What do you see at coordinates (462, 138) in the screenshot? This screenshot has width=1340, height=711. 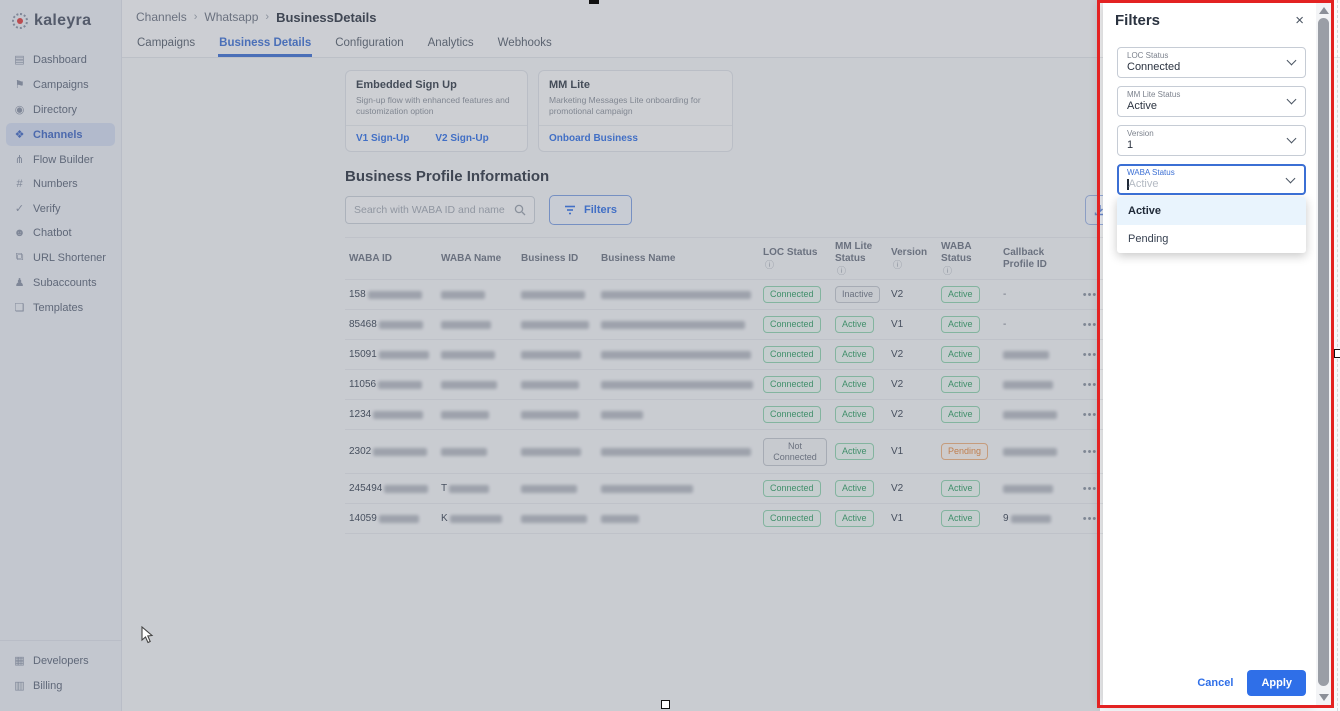 I see `v2-signup-link: V2 Sign-Up` at bounding box center [462, 138].